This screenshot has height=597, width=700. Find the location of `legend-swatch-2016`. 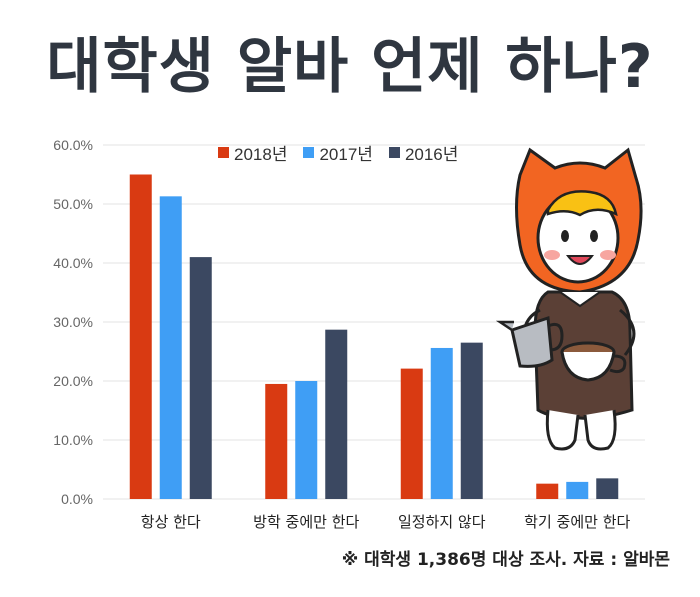

legend-swatch-2016 is located at coordinates (394, 152).